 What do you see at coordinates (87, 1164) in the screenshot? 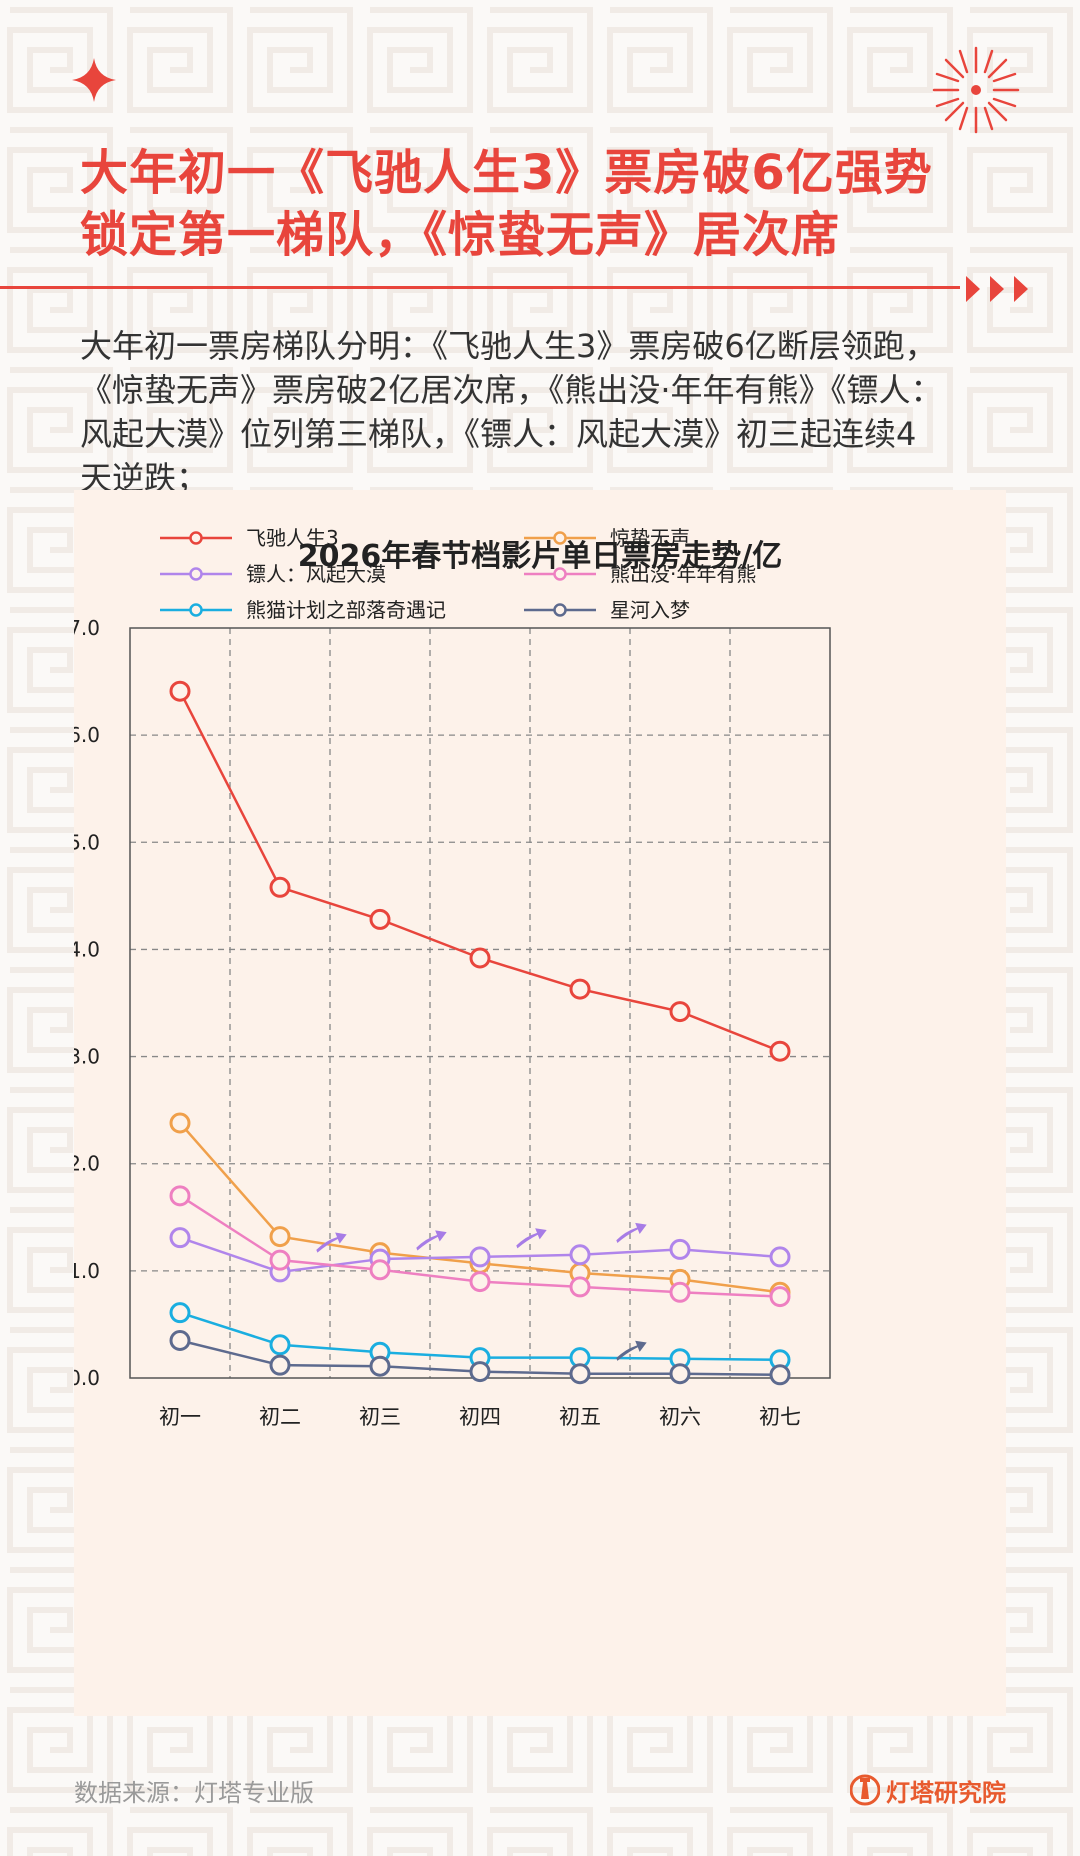
I see `y-tick-label: 2.0` at bounding box center [87, 1164].